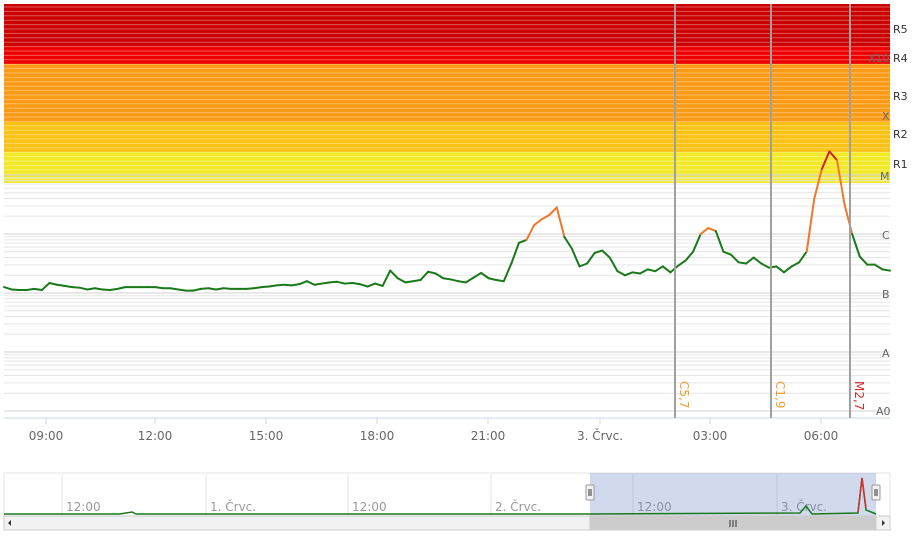  I want to click on band-r3, so click(447, 93).